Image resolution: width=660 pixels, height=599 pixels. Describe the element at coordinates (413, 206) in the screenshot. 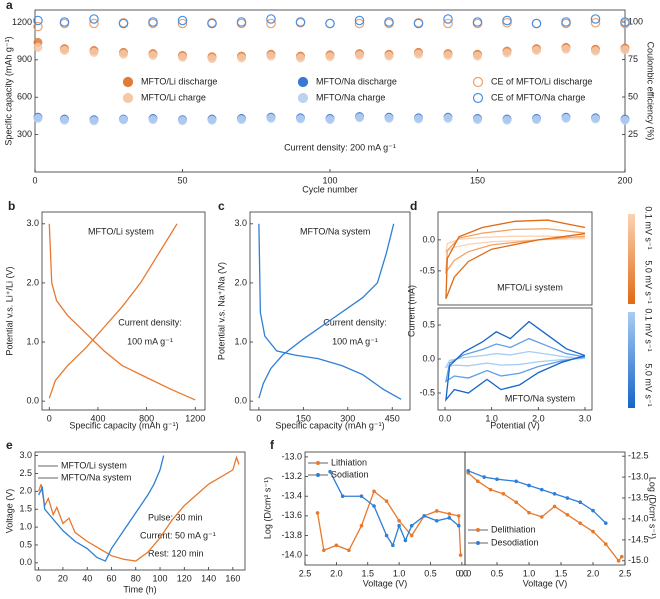

I see `panel-label: d` at that location.